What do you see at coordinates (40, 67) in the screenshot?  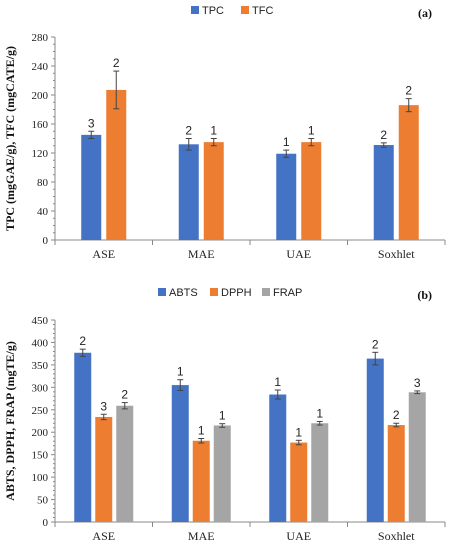 I see `y-tick-label: 240` at bounding box center [40, 67].